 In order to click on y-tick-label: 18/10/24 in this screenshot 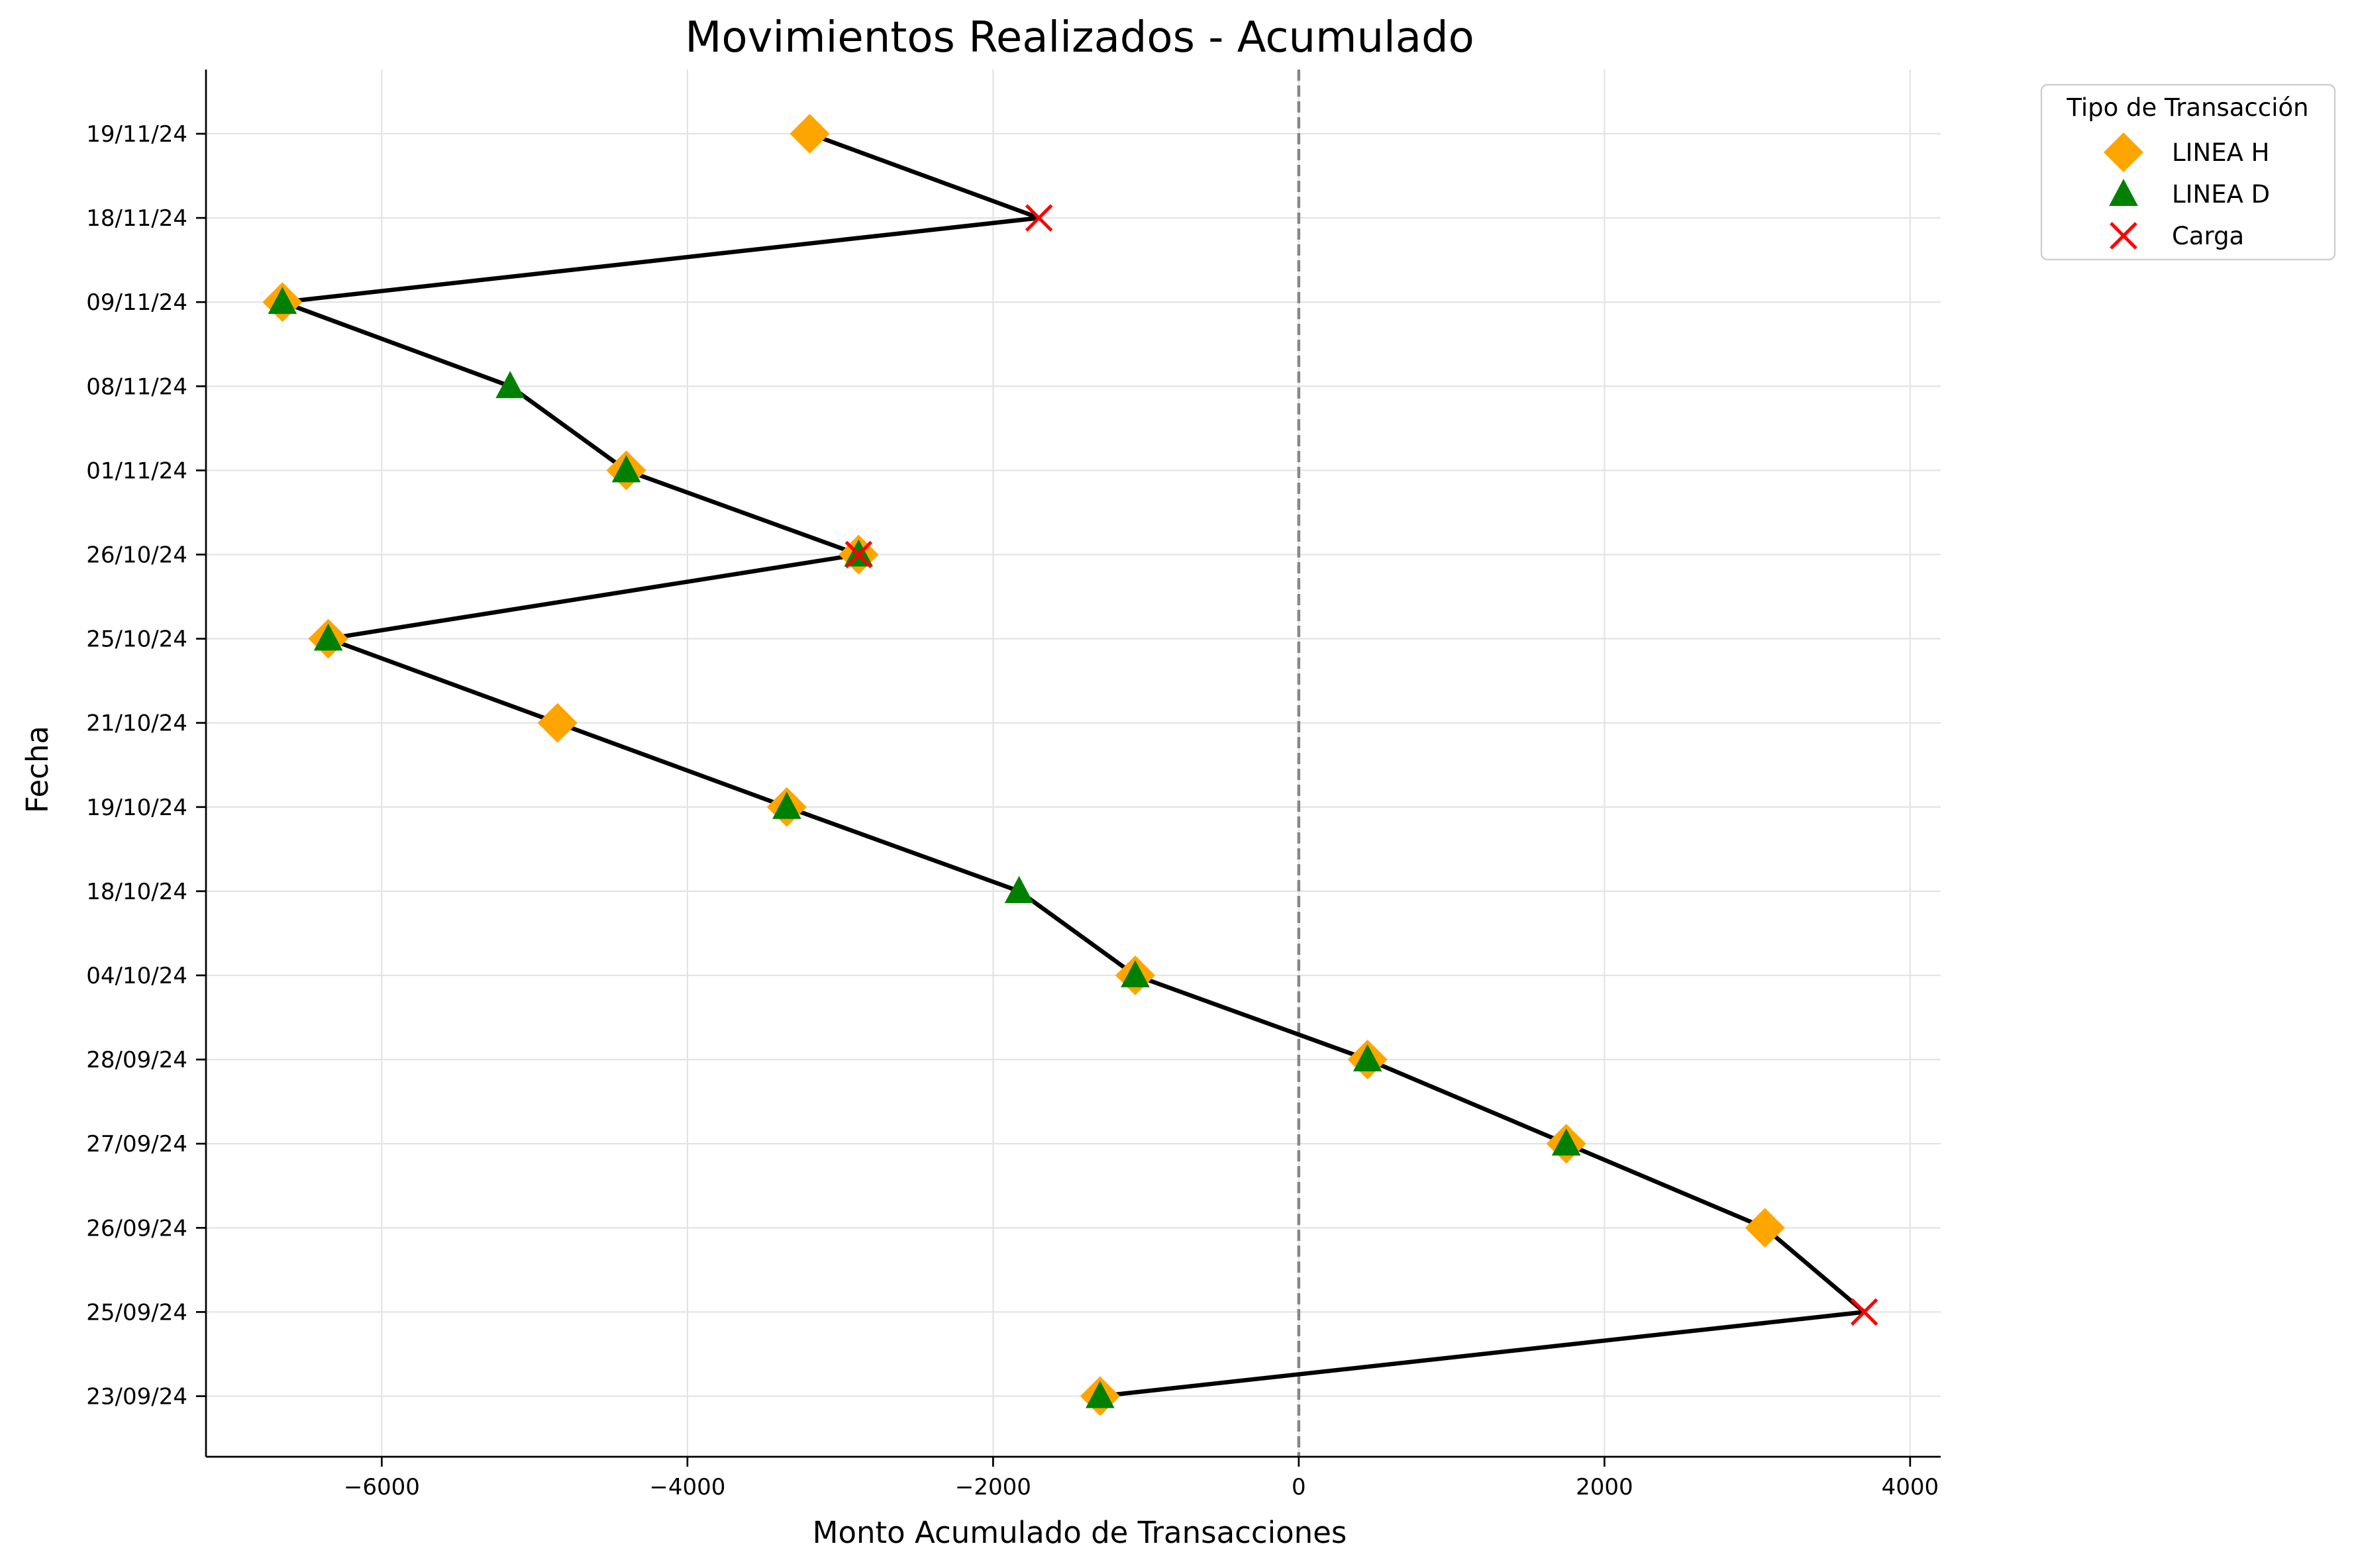, I will do `click(136, 892)`.